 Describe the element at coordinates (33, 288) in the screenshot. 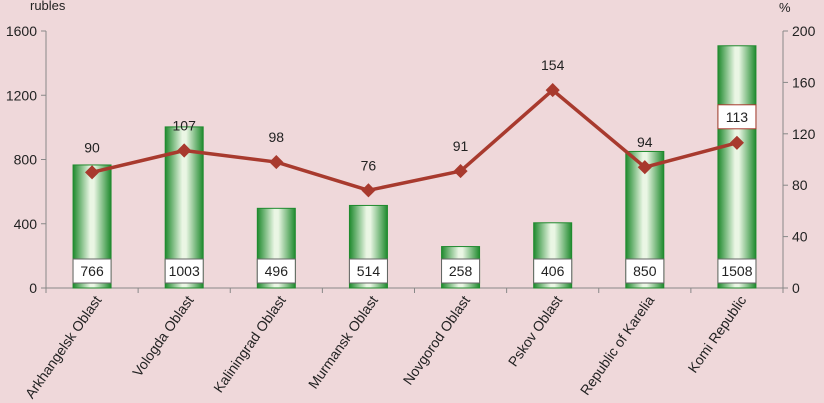

I see `left-tick-label: 0` at that location.